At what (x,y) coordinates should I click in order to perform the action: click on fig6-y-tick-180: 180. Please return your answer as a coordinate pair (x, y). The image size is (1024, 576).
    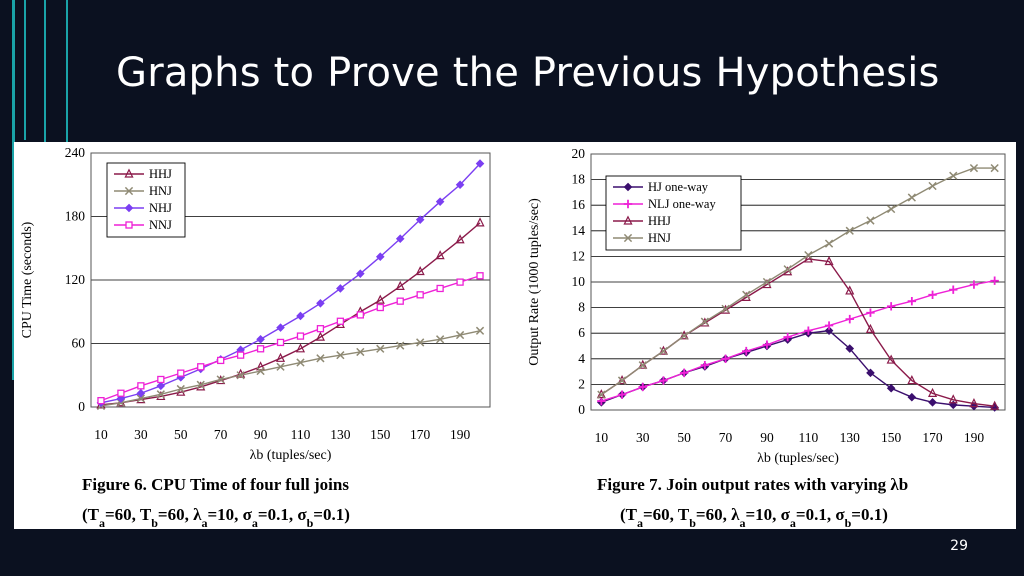
    Looking at the image, I should click on (75, 216).